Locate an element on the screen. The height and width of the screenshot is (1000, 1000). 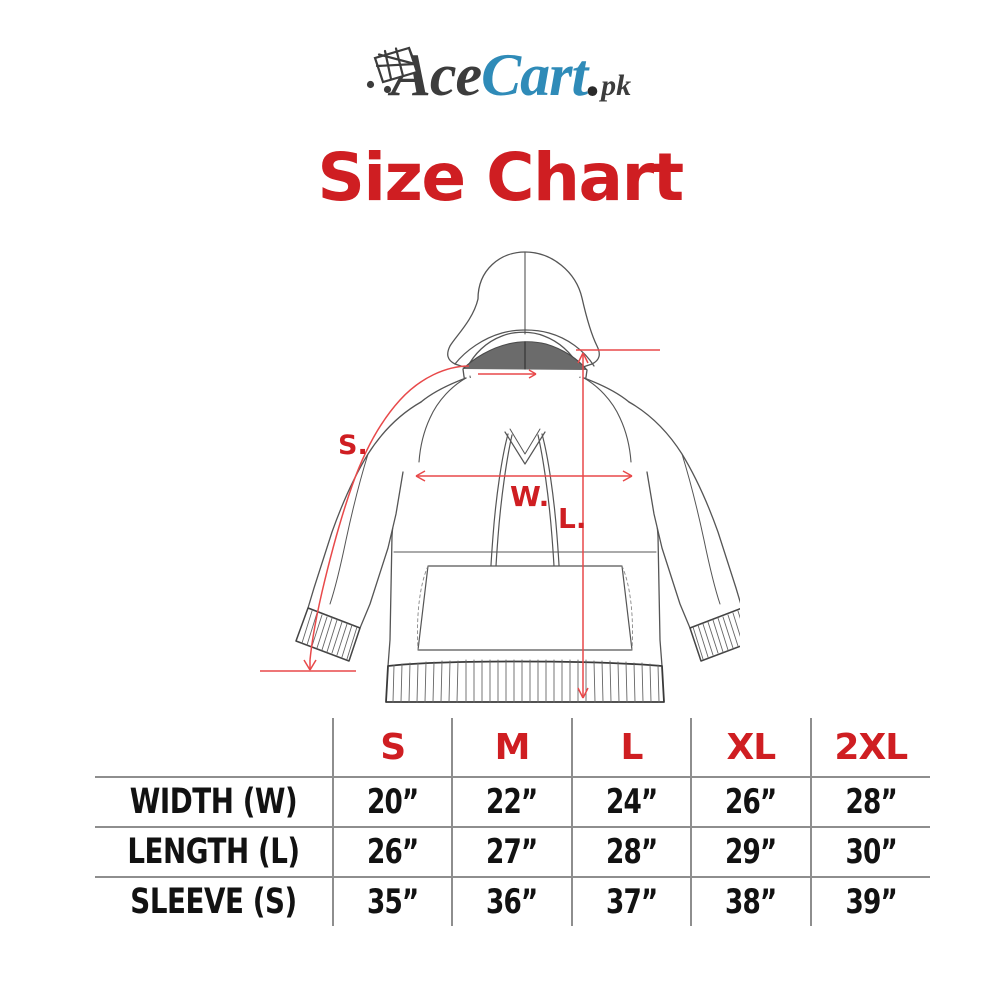
brand-logo: AceCart.pk is located at coordinates (500, 80).